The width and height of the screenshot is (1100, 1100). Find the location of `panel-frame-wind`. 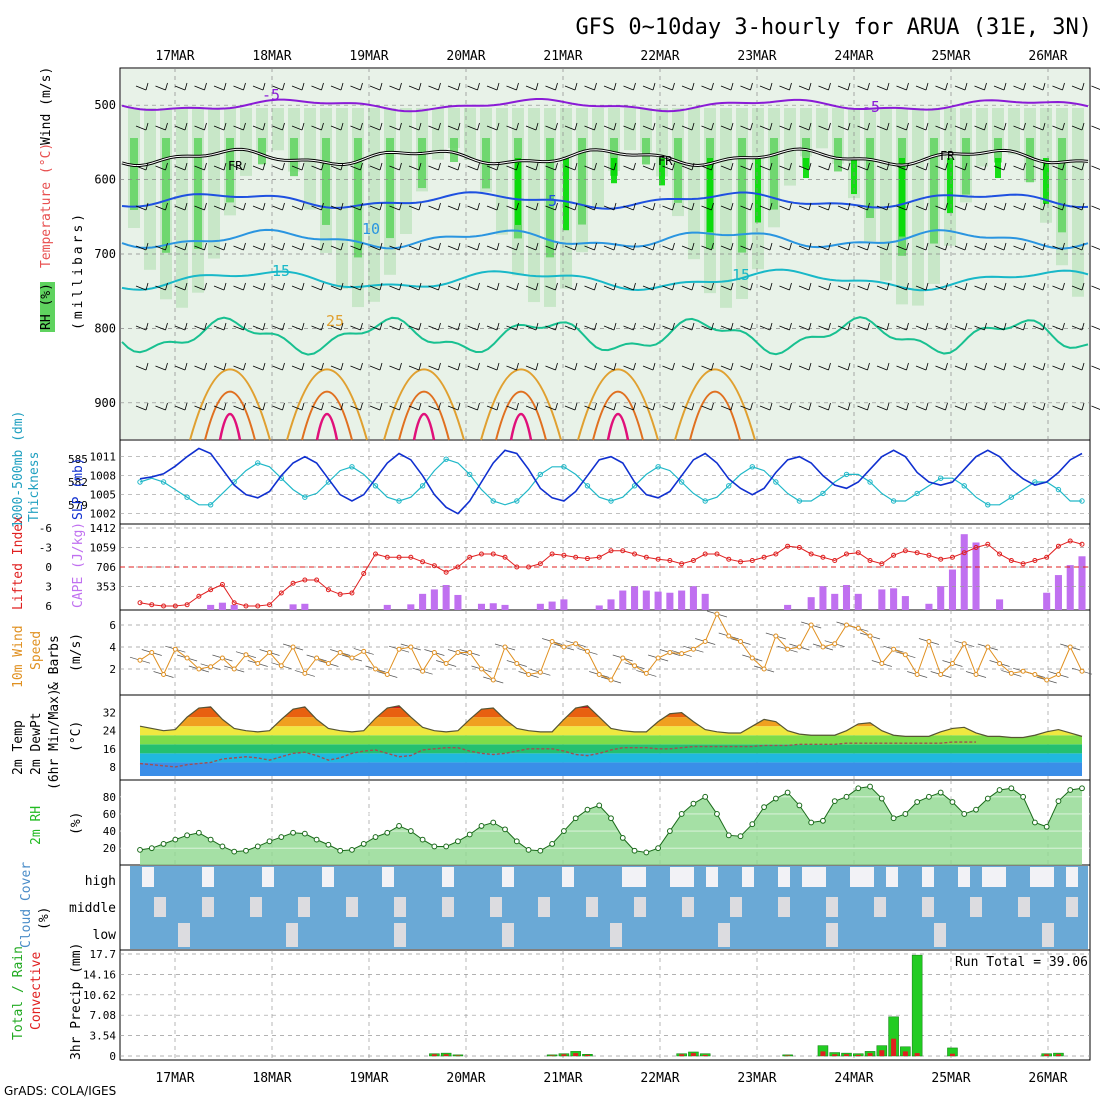

panel-frame-wind is located at coordinates (605, 652).